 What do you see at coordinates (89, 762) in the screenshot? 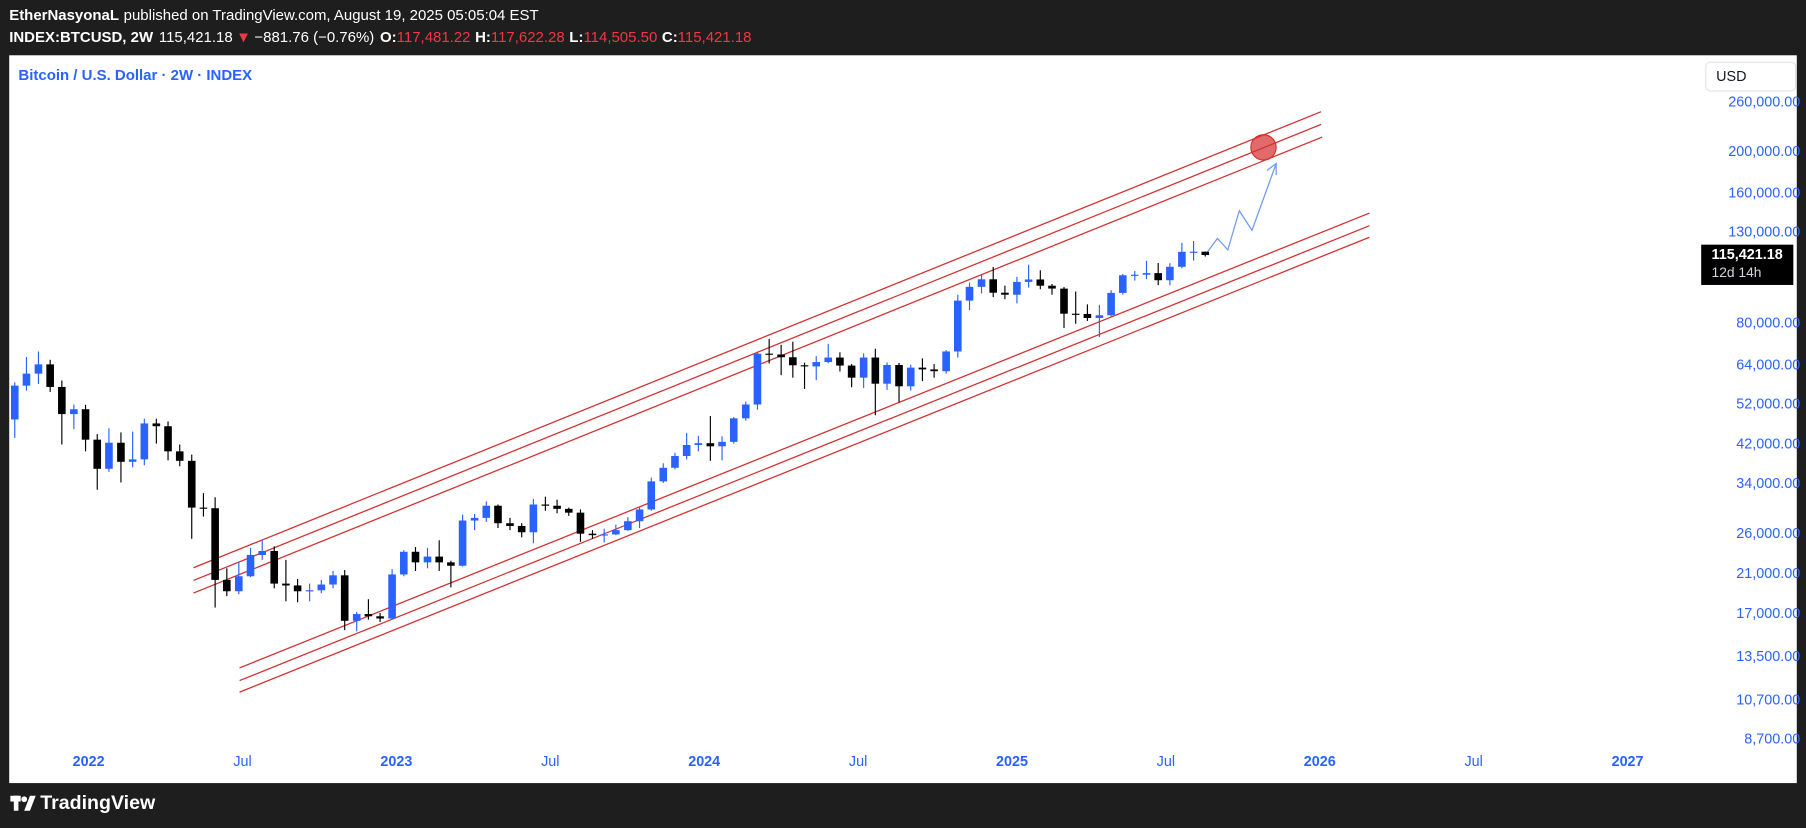
I see `x-tick-label: 2022` at bounding box center [89, 762].